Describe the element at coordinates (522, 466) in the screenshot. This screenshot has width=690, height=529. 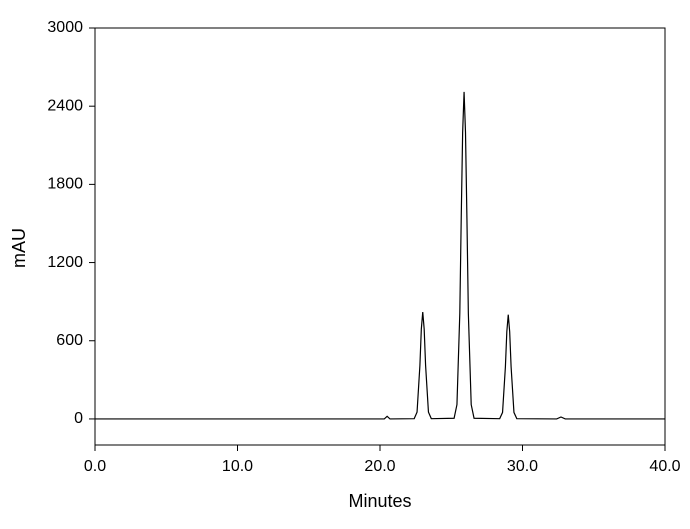
I see `x-tick-label: 30.0` at that location.